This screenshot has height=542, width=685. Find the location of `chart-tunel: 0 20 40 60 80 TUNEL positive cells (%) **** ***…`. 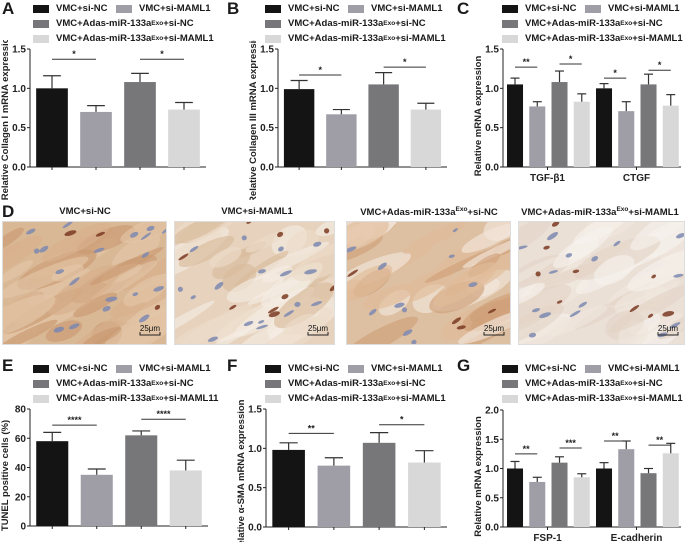

chart-tunel: 0 20 40 60 80 TUNEL positive cells (%) **** ***… is located at coordinates (104, 469).